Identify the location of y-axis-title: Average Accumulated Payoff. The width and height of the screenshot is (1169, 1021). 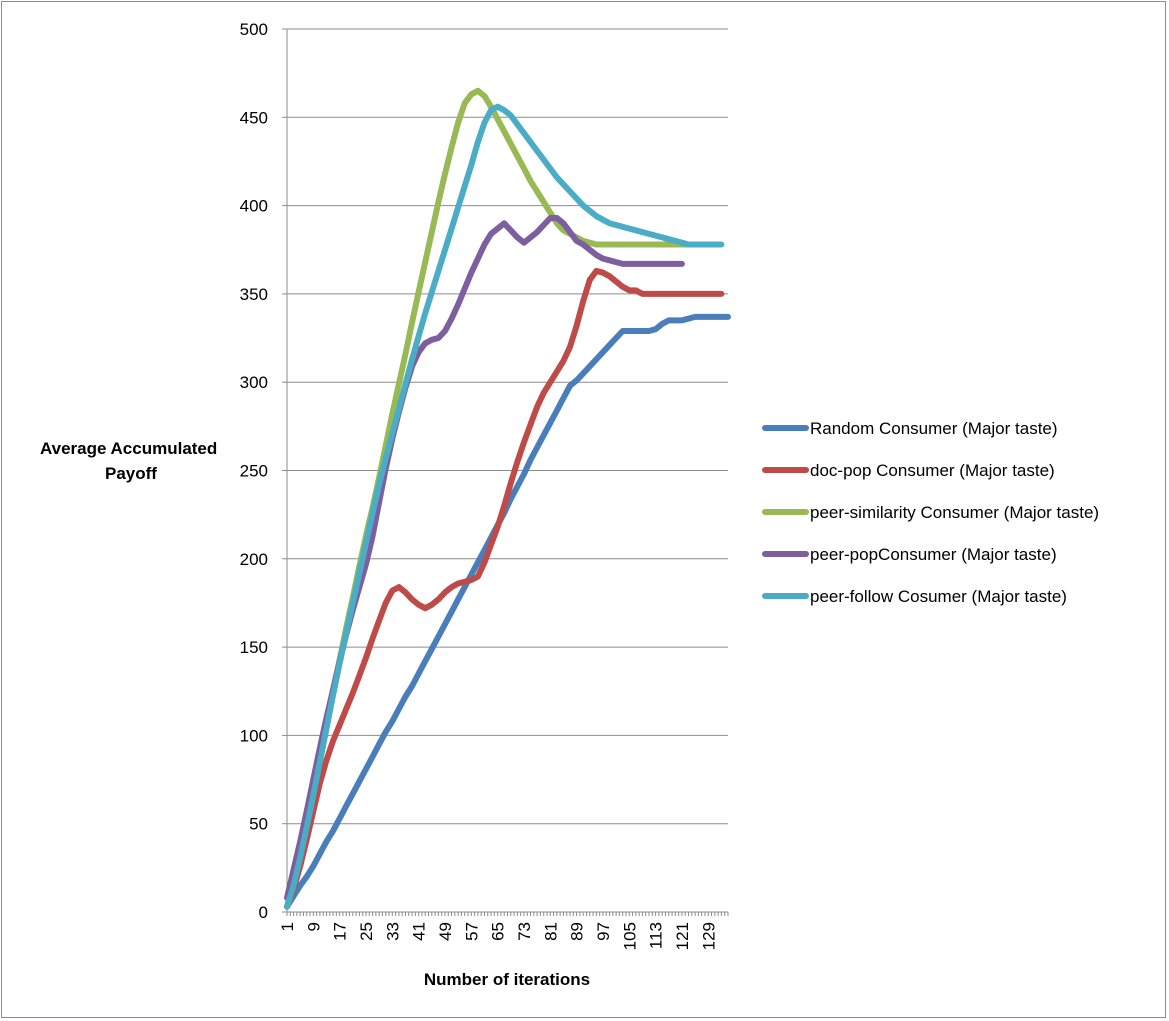
(131, 461).